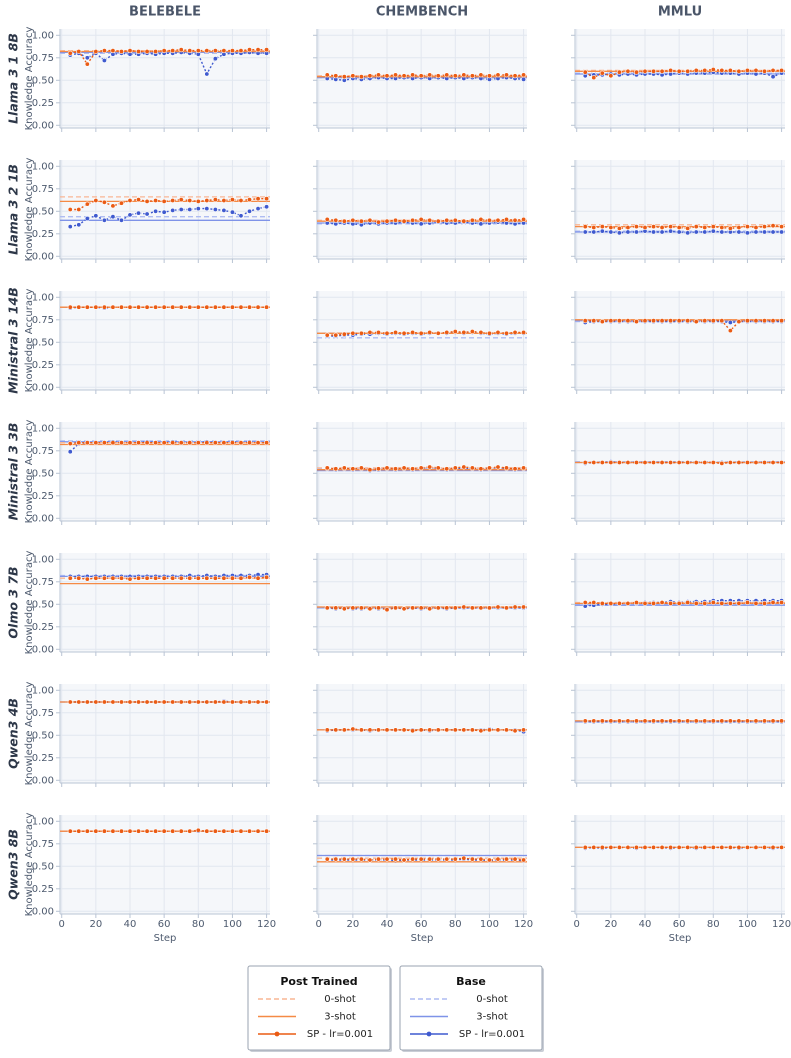  Describe the element at coordinates (429, 1034) in the screenshot. I see `legend-swatch-marker` at that location.